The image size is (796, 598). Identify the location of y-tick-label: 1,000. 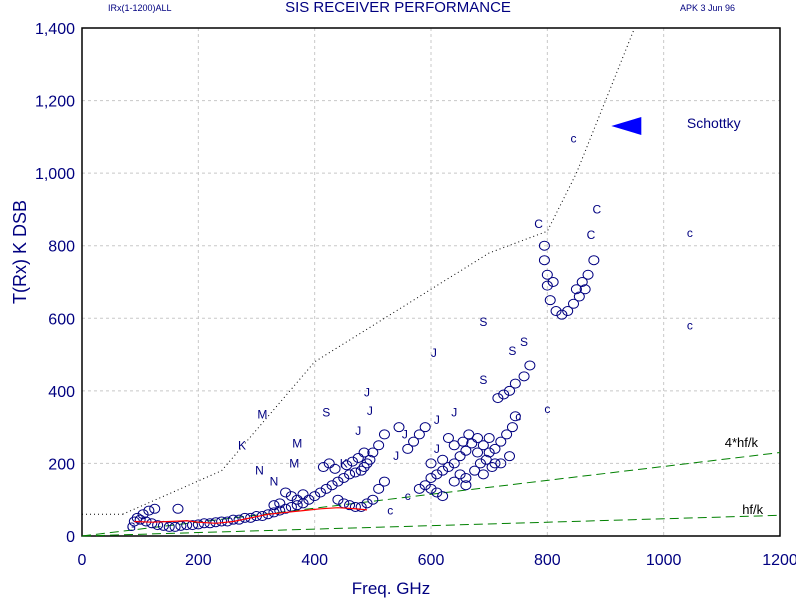
(55, 174).